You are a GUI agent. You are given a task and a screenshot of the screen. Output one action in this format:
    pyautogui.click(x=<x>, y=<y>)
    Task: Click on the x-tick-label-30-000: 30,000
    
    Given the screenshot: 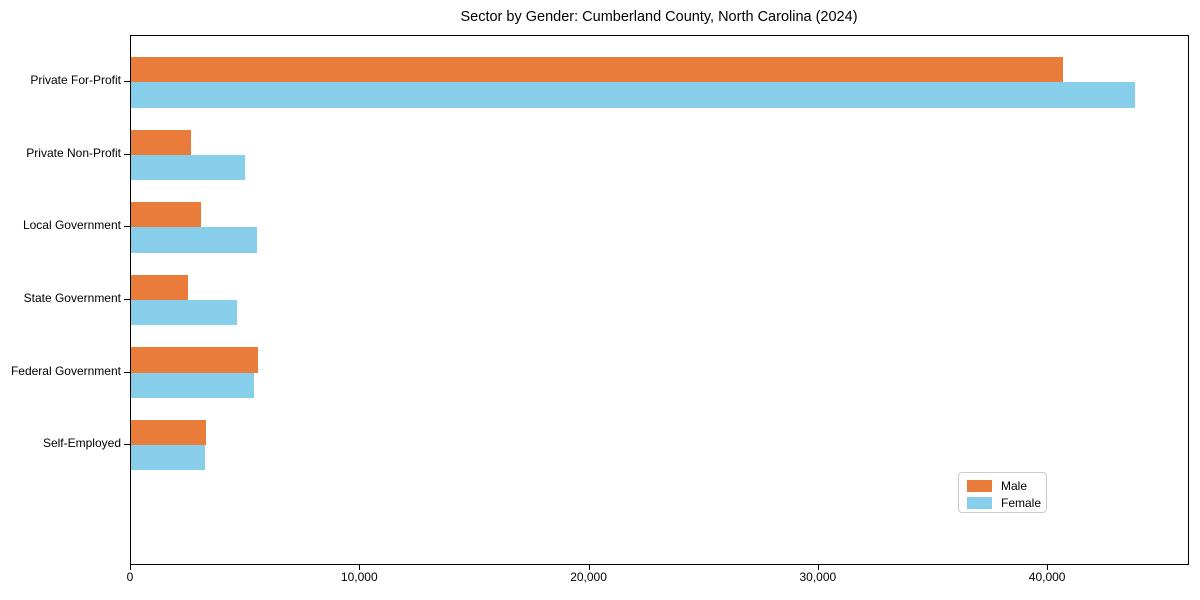 What is the action you would take?
    pyautogui.click(x=818, y=577)
    